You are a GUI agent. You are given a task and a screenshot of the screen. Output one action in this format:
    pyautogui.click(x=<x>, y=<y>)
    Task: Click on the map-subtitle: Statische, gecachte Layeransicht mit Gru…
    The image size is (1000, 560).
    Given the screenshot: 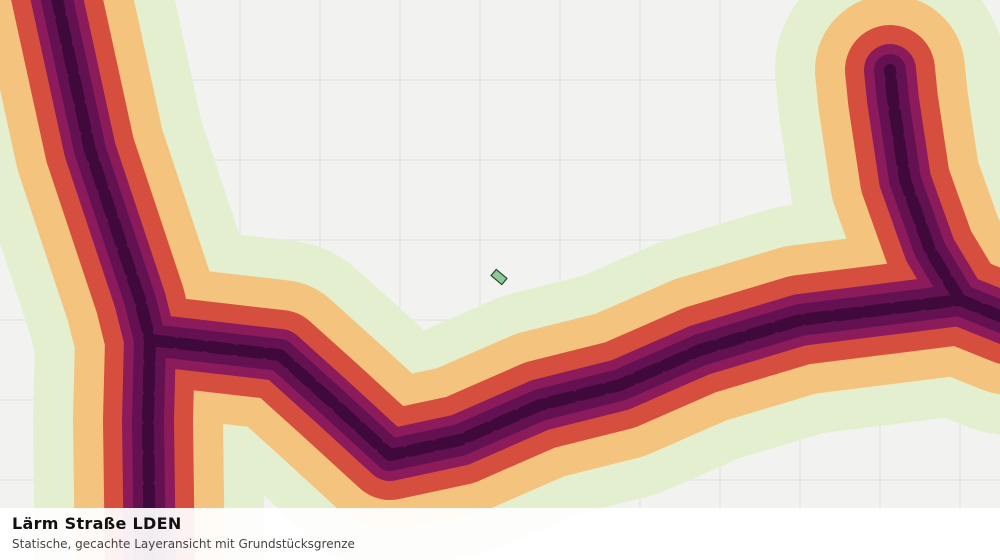 What is the action you would take?
    pyautogui.click(x=183, y=544)
    